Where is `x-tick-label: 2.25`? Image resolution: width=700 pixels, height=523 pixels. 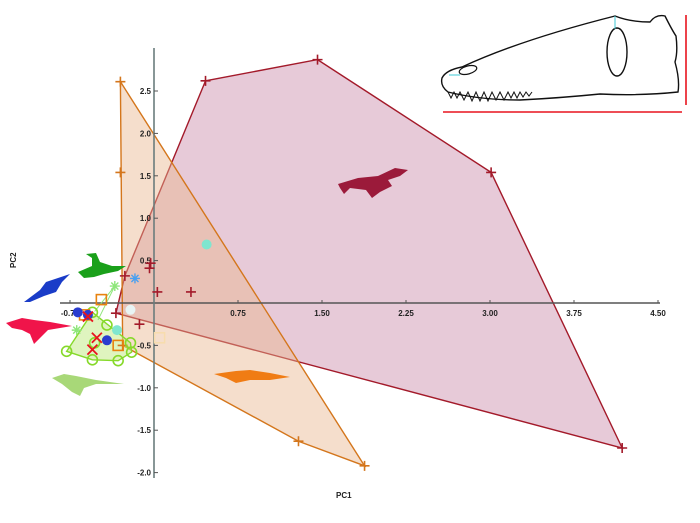 x-tick-label: 2.25 is located at coordinates (406, 313).